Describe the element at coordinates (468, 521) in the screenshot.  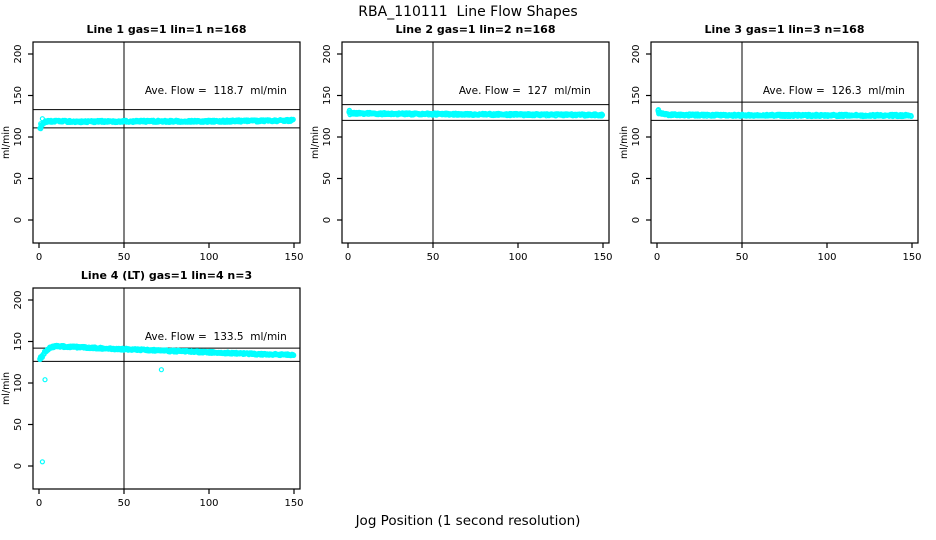
I see `x-axis-caption: Jog Position (1 second resolution)` at that location.